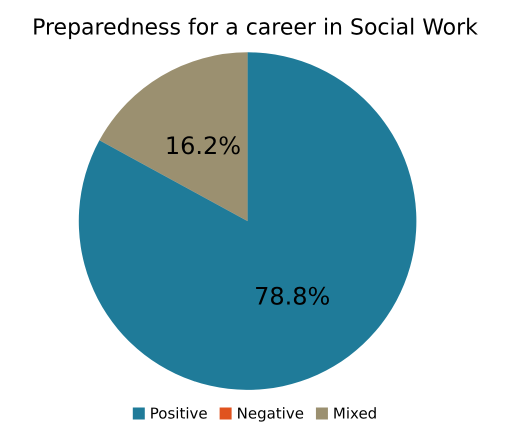  What do you see at coordinates (355, 413) in the screenshot?
I see `legend-label: Mixed` at bounding box center [355, 413].